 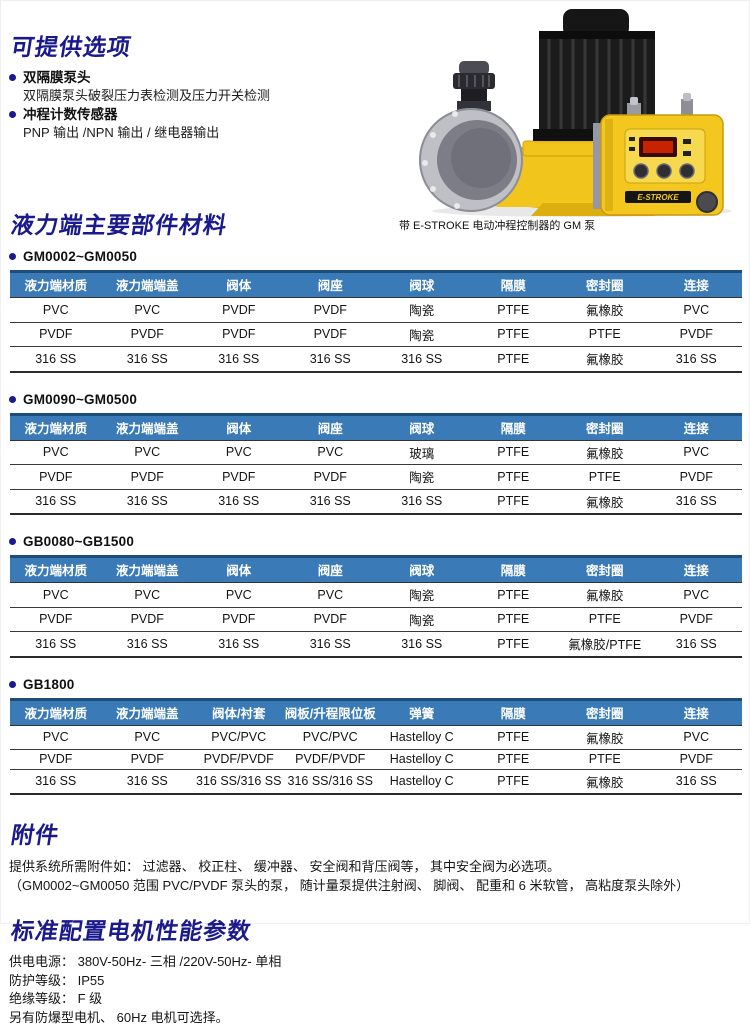 I want to click on table-header-row: 液力端材质液力端端盖阀体阀座阀球隔膜密封圈连接, so click(x=376, y=570).